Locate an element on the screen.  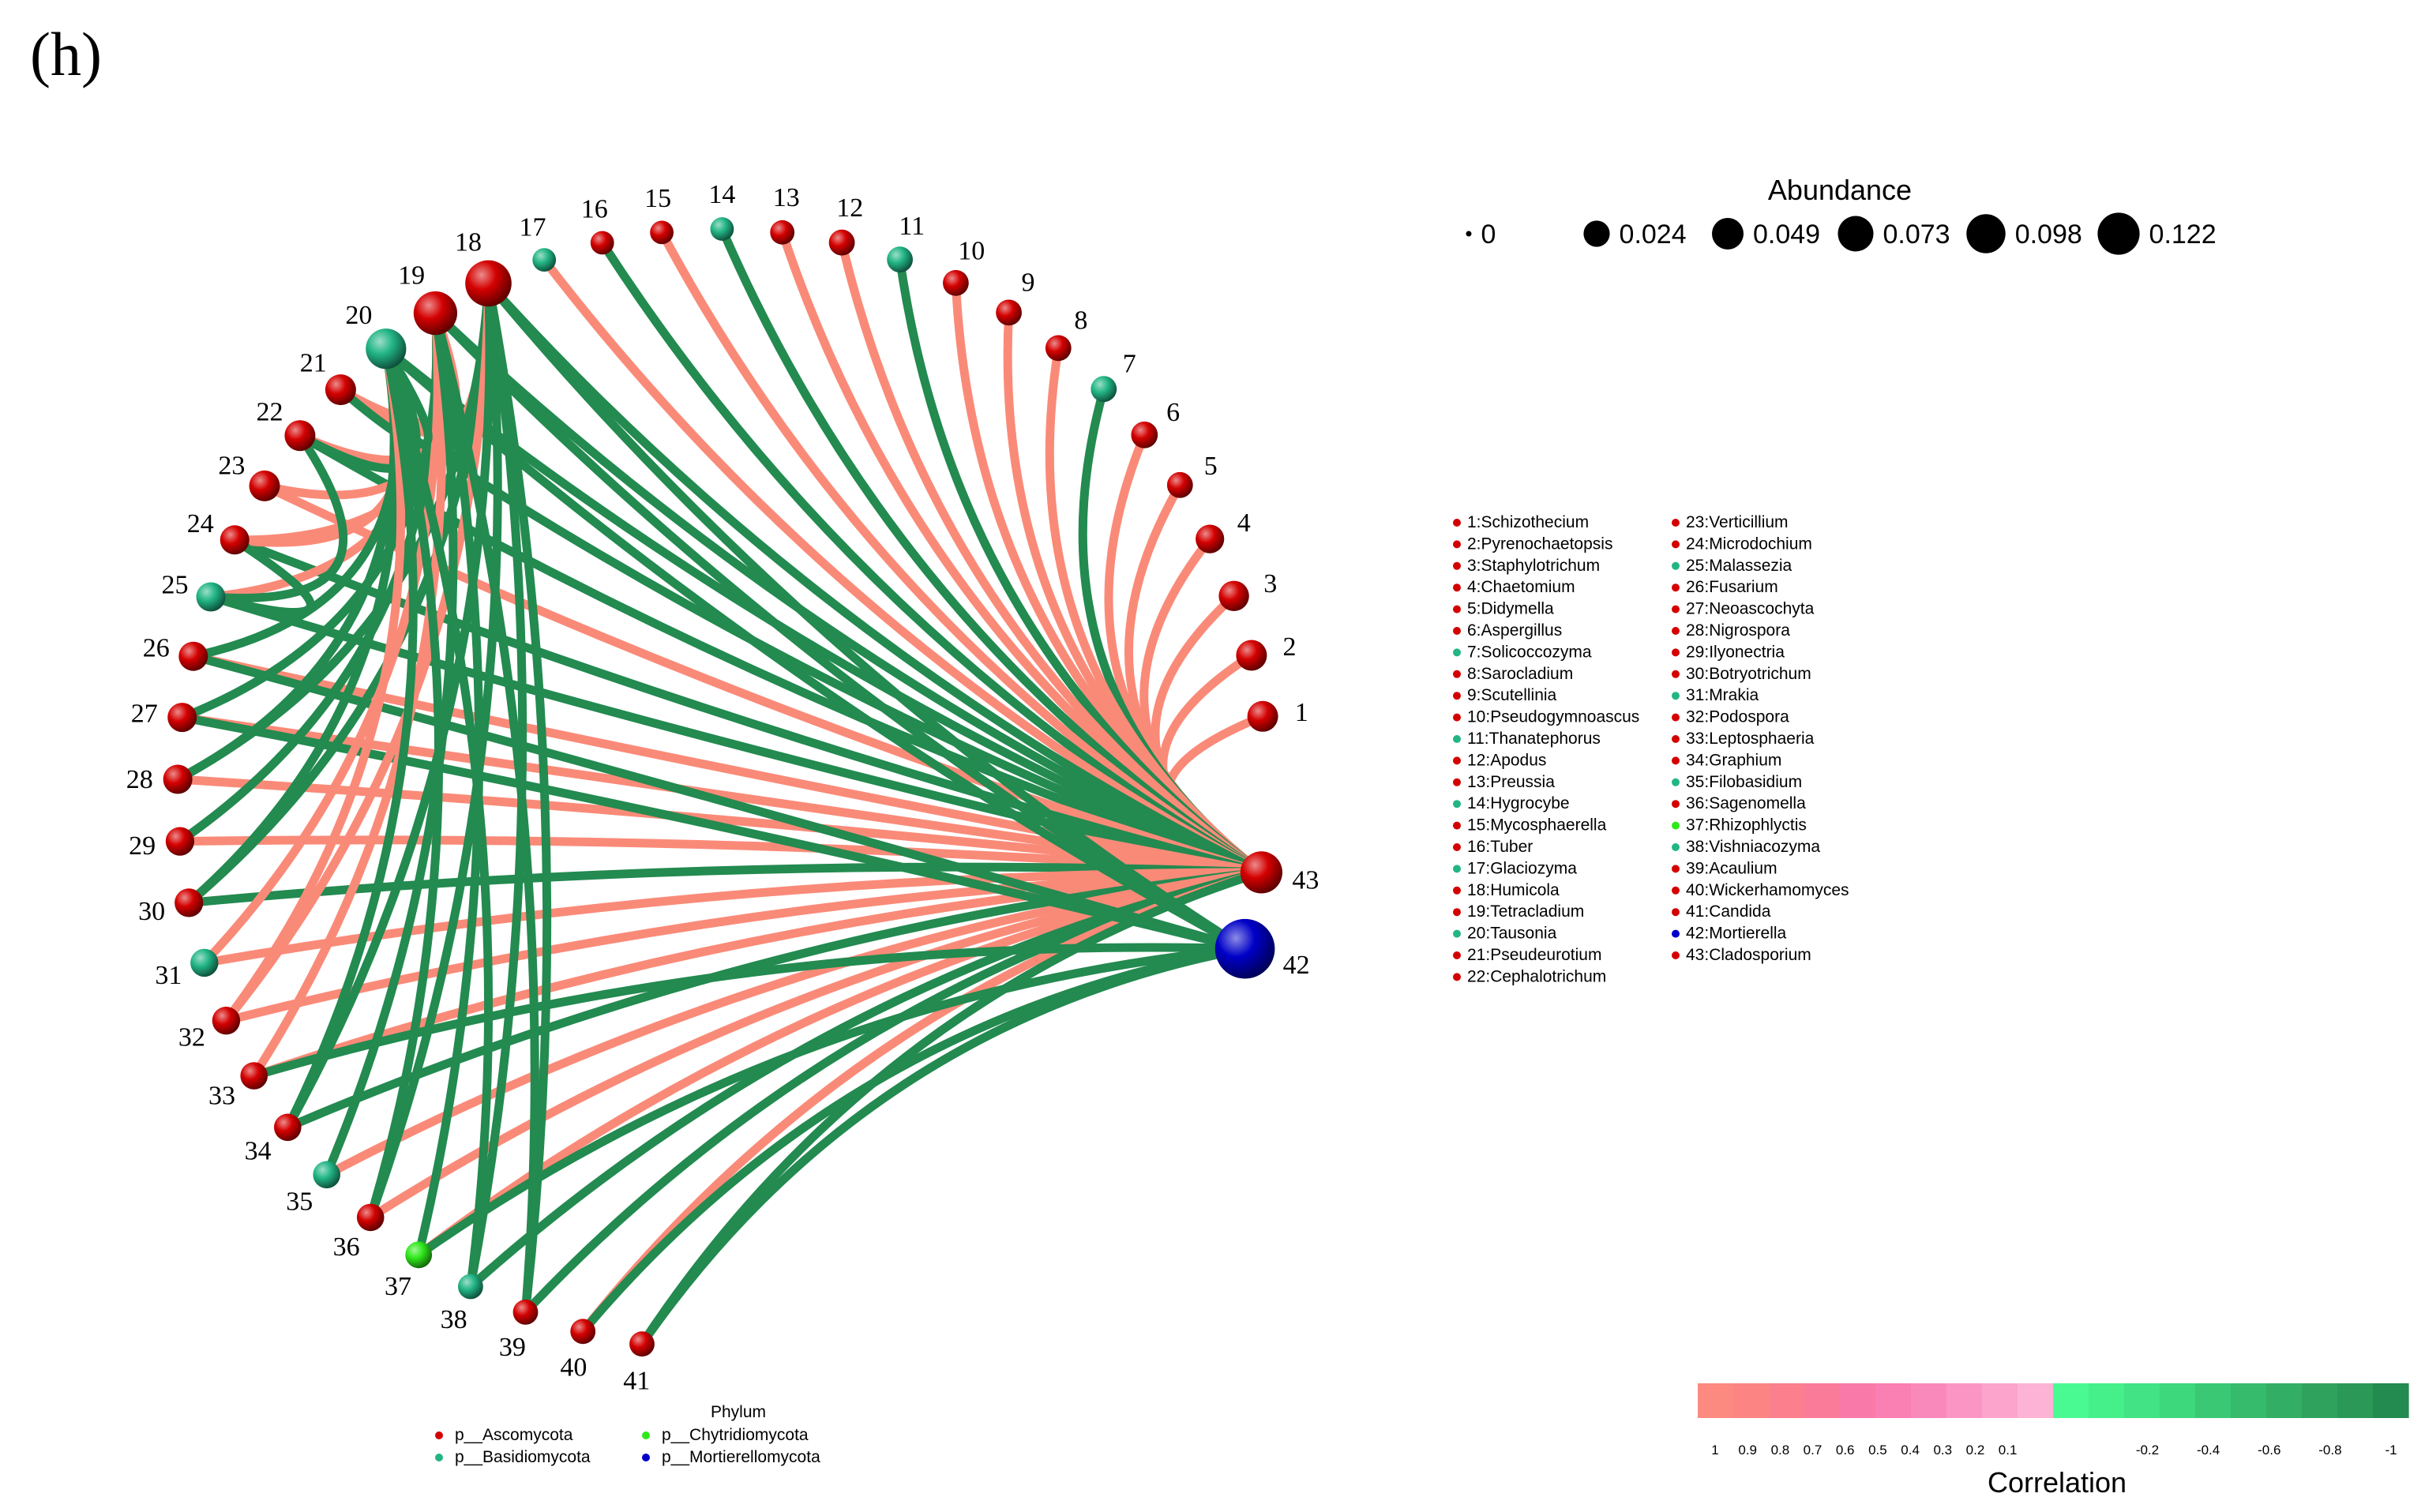
node-label-11: 11 is located at coordinates (912, 226).